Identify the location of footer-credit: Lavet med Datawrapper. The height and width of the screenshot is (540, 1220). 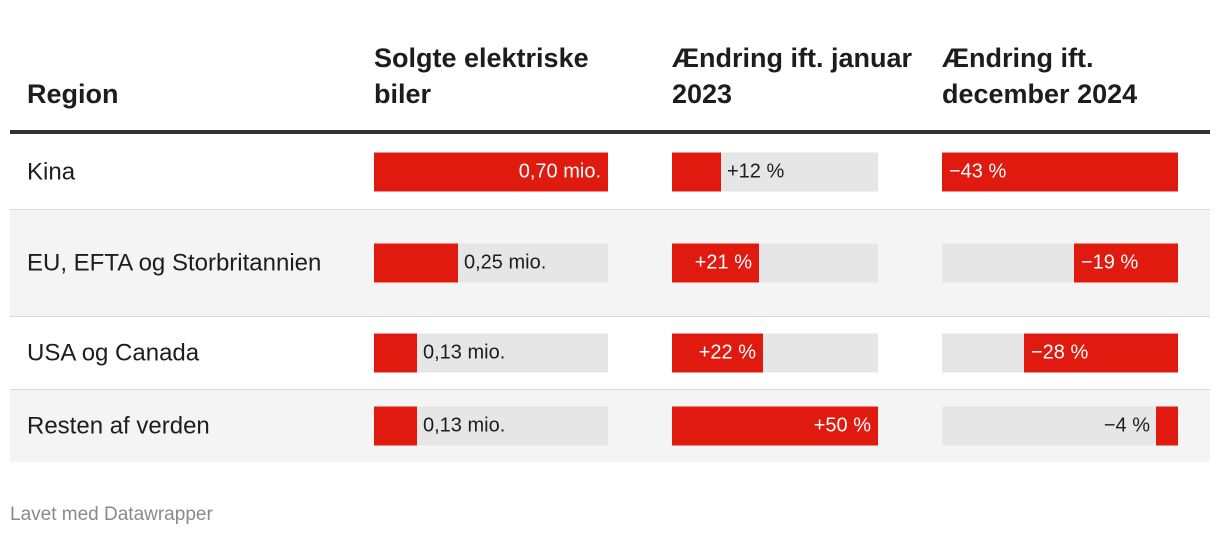
(111, 514).